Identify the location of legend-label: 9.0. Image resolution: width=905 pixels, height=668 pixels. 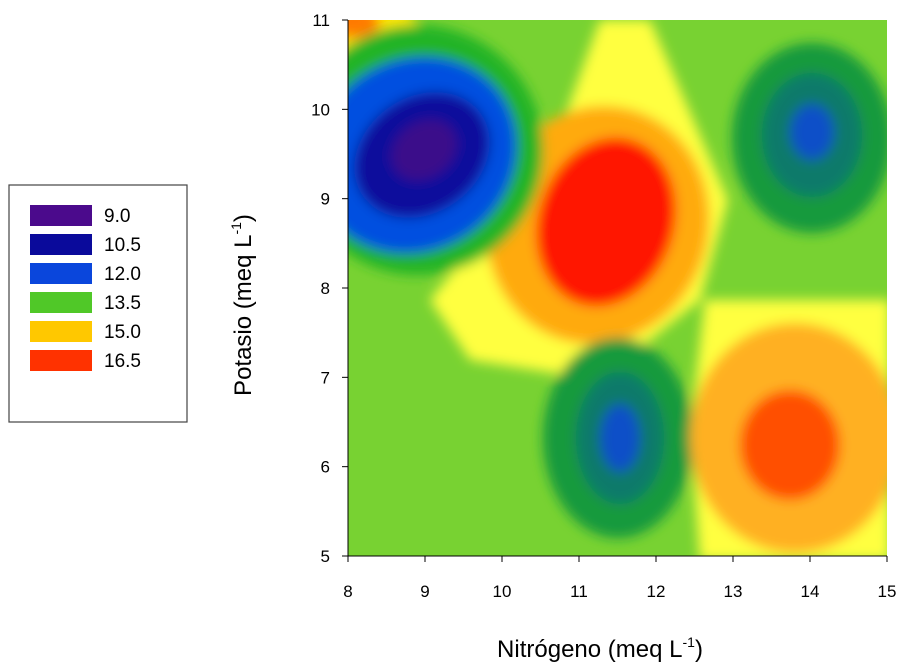
(117, 216).